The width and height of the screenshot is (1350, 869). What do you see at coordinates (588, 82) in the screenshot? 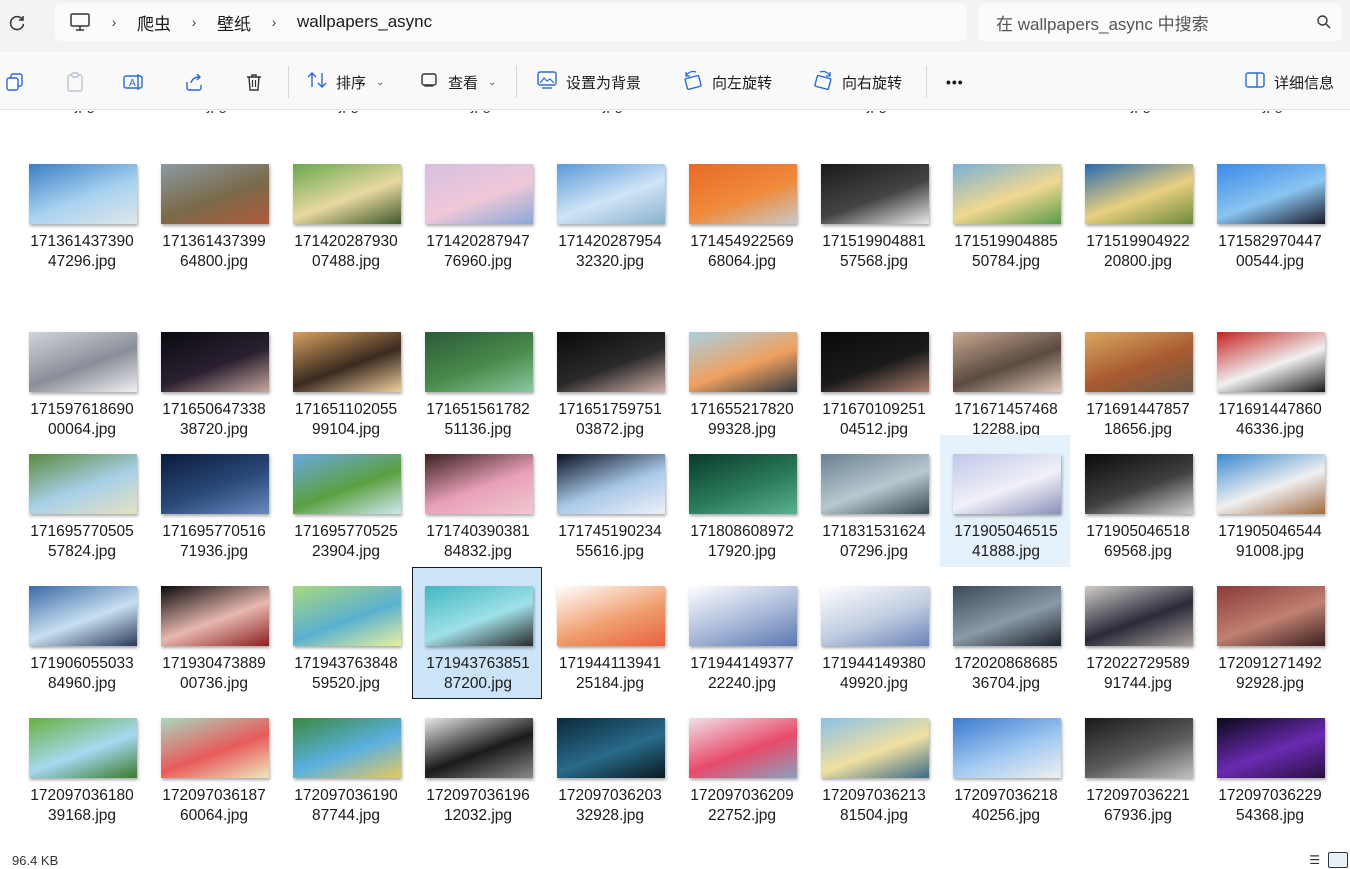
I see `set-background-button: 设置为背景` at bounding box center [588, 82].